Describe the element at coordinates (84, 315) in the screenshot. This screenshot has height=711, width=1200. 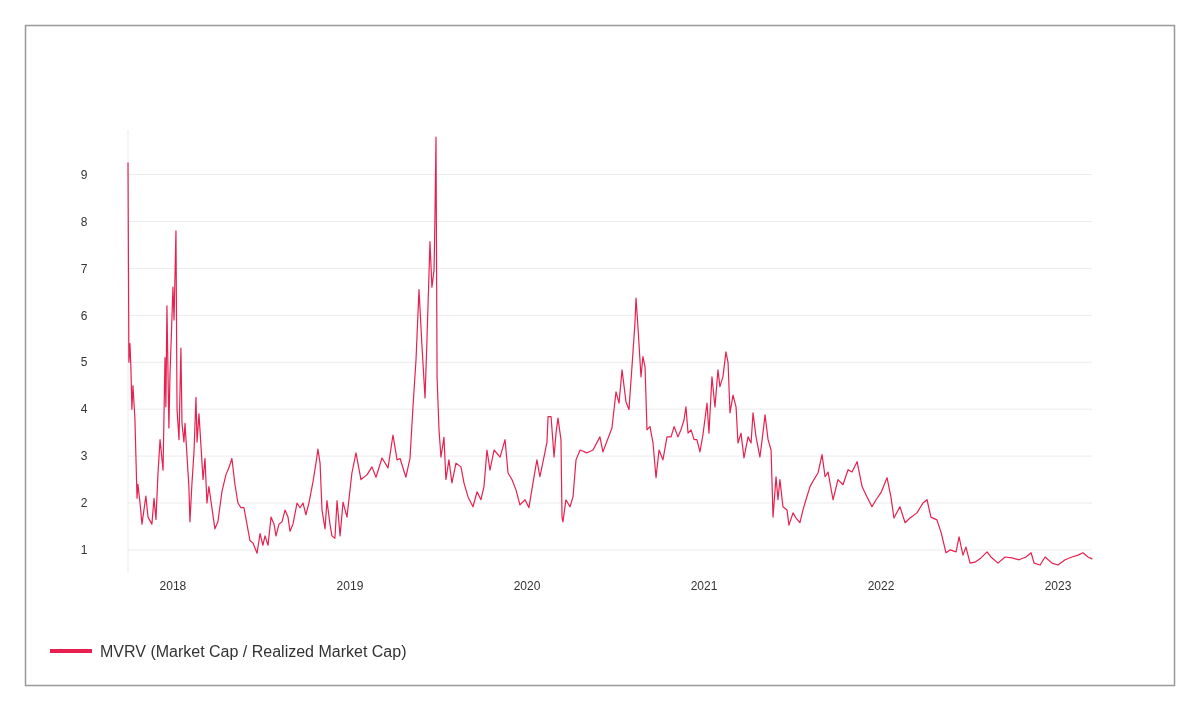
I see `y-tick-label: 6` at that location.